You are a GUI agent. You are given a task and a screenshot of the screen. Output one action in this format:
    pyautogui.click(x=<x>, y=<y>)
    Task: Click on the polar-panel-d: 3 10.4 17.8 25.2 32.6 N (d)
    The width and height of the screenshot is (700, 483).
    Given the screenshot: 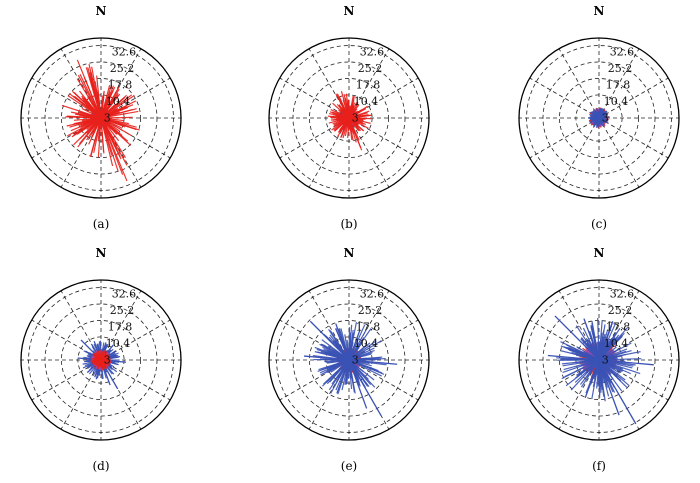 What is the action you would take?
    pyautogui.click(x=101, y=359)
    